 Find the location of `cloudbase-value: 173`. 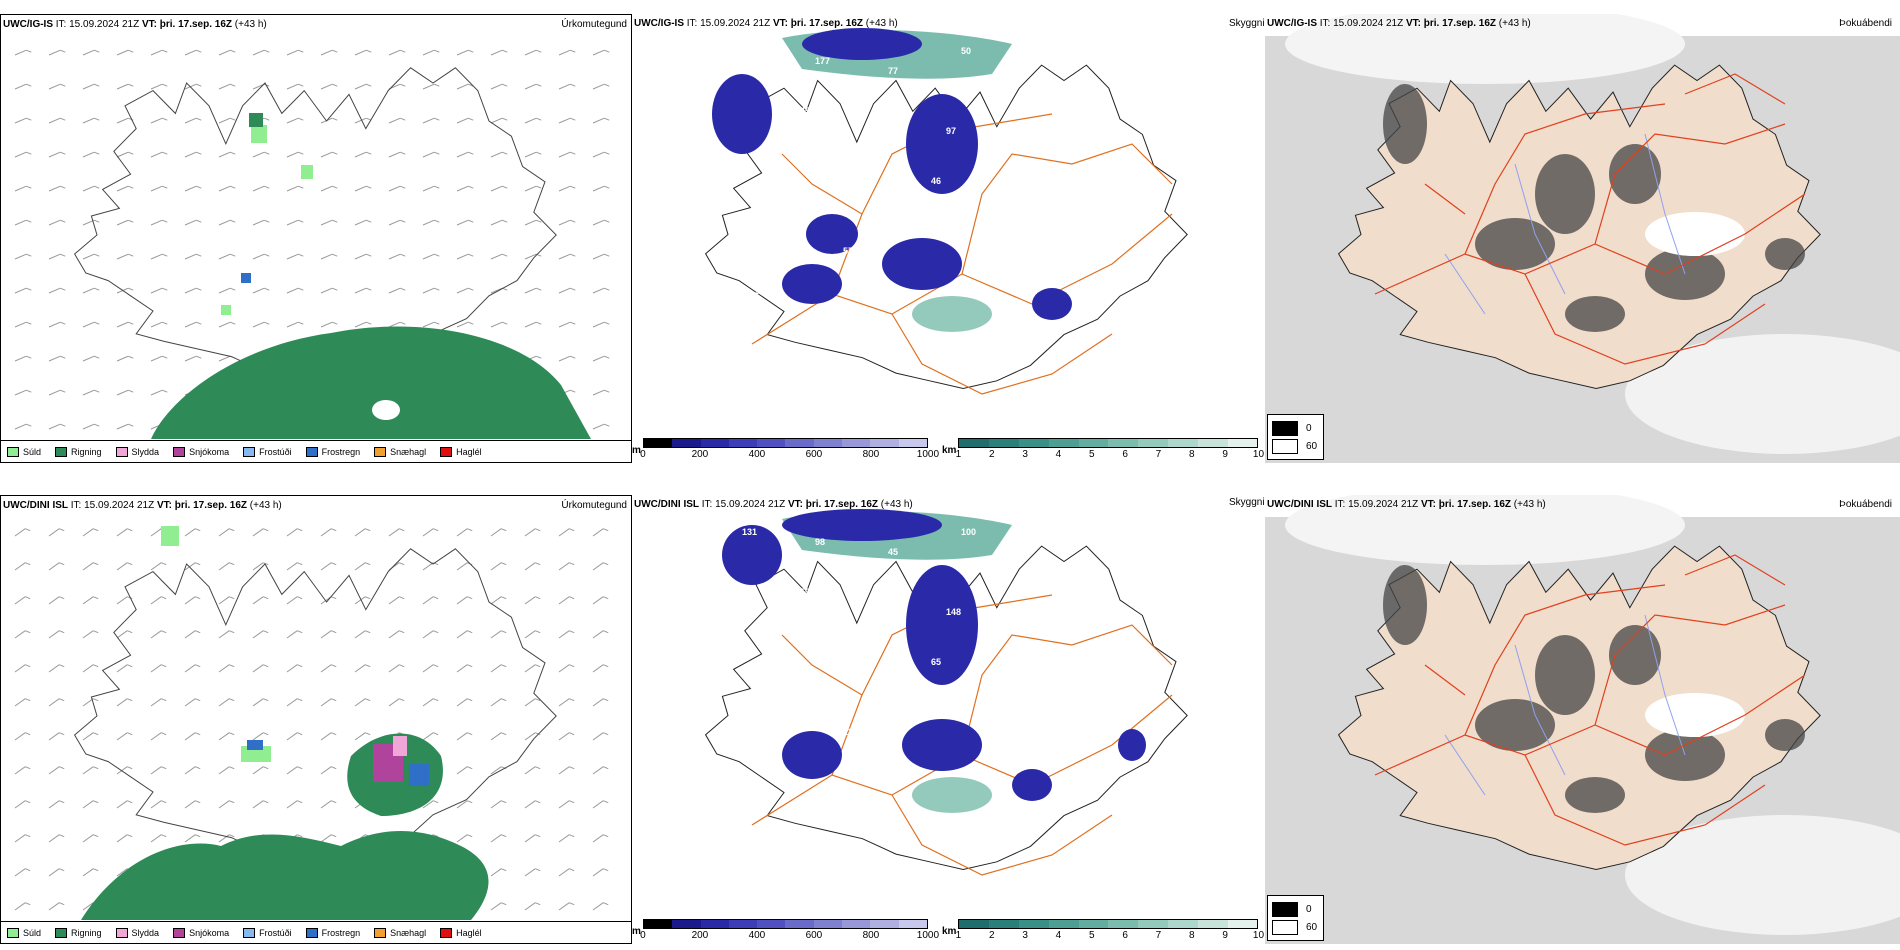

cloudbase-value: 173 is located at coordinates (1099, 121).